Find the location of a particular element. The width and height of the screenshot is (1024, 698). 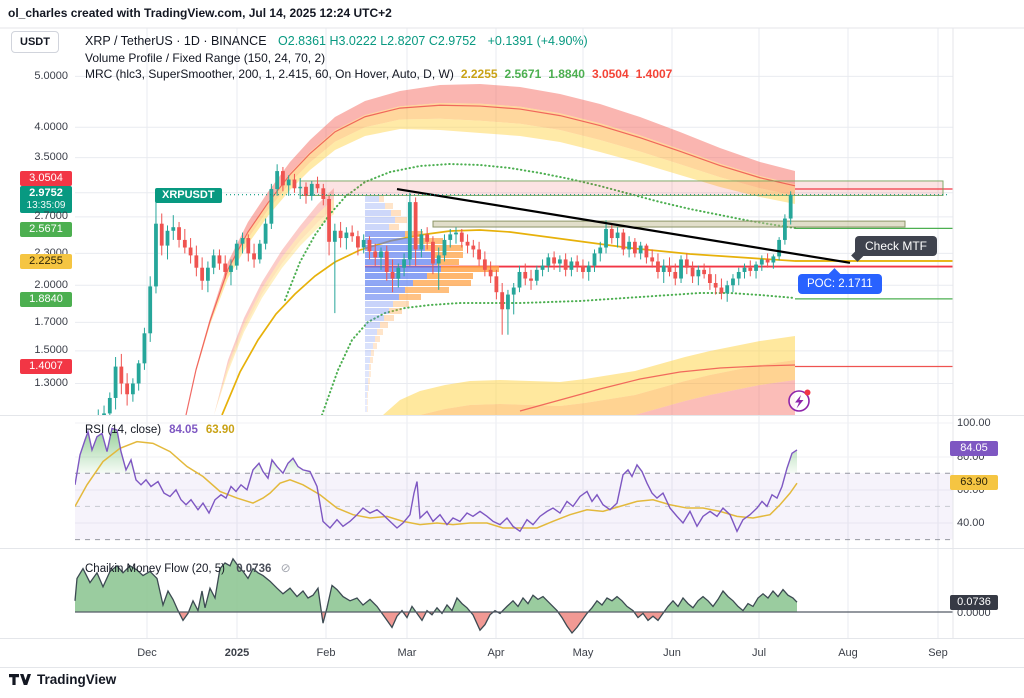

rsi-badge-63.90: 63.90 is located at coordinates (974, 482).